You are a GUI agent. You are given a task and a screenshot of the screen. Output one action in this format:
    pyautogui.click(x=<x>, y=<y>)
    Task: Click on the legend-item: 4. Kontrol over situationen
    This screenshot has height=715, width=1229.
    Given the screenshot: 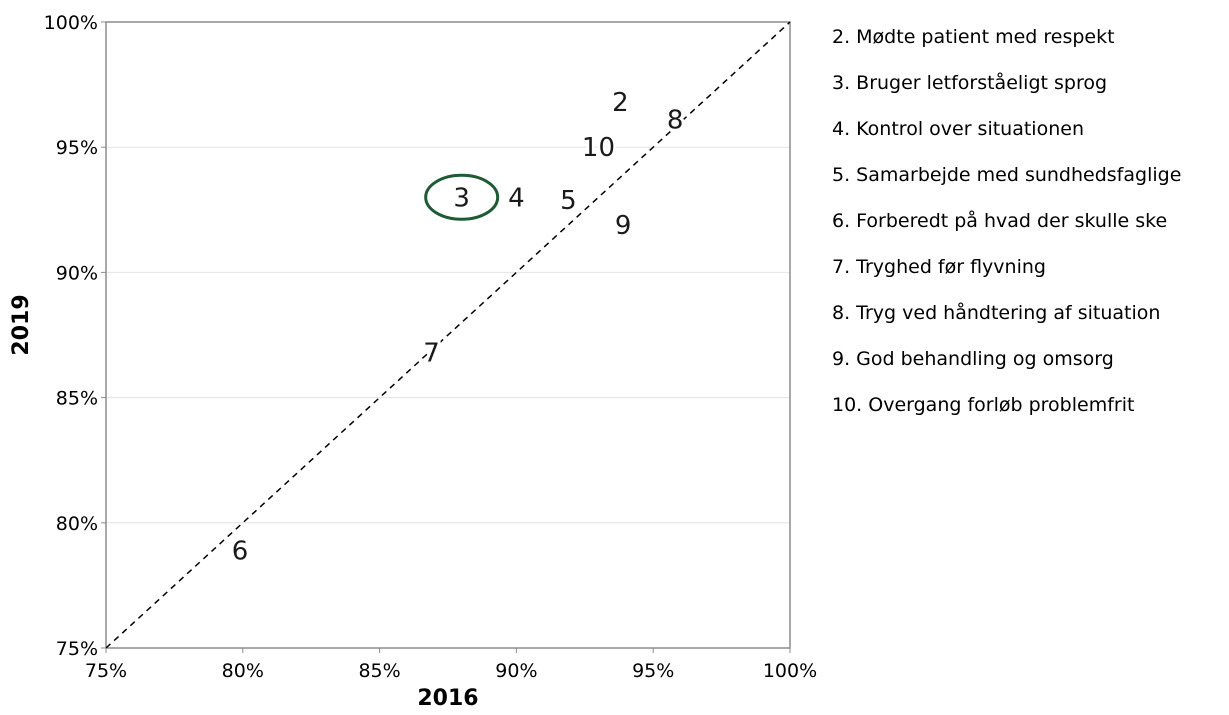 What is the action you would take?
    pyautogui.click(x=958, y=129)
    